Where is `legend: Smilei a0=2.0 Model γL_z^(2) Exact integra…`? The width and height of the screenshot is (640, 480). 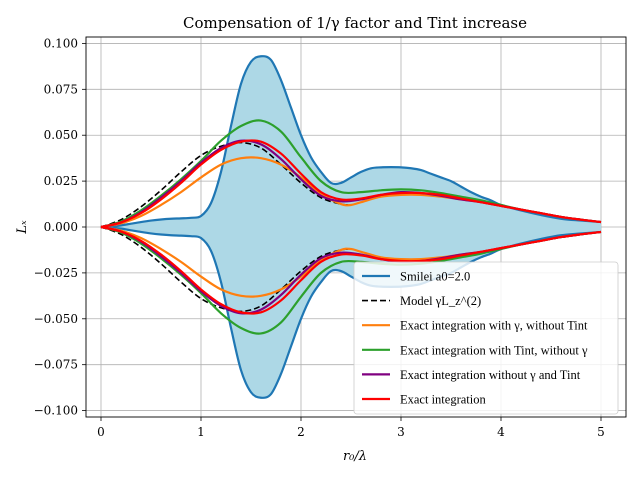 legend: Smilei a0=2.0 Model γL_z^(2) Exact integra… is located at coordinates (486, 338).